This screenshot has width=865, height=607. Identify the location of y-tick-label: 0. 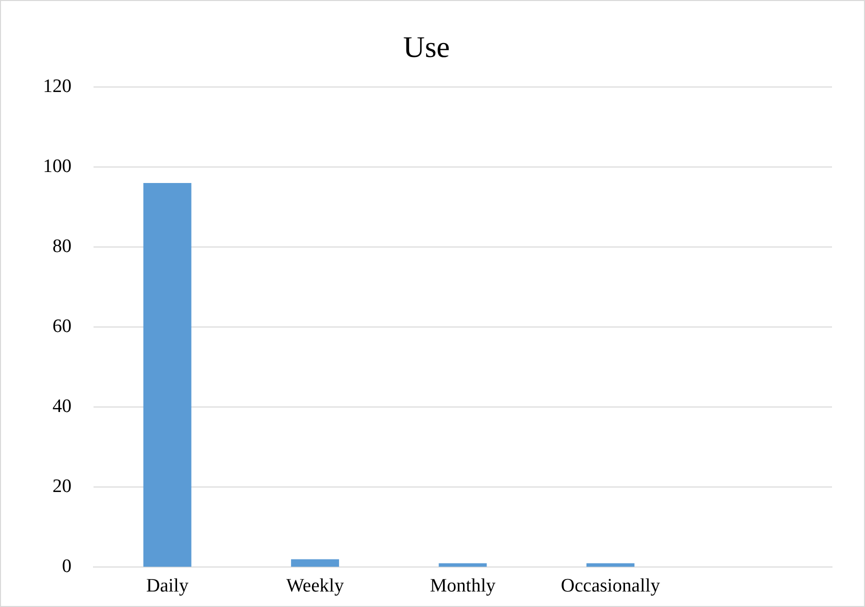
(67, 567).